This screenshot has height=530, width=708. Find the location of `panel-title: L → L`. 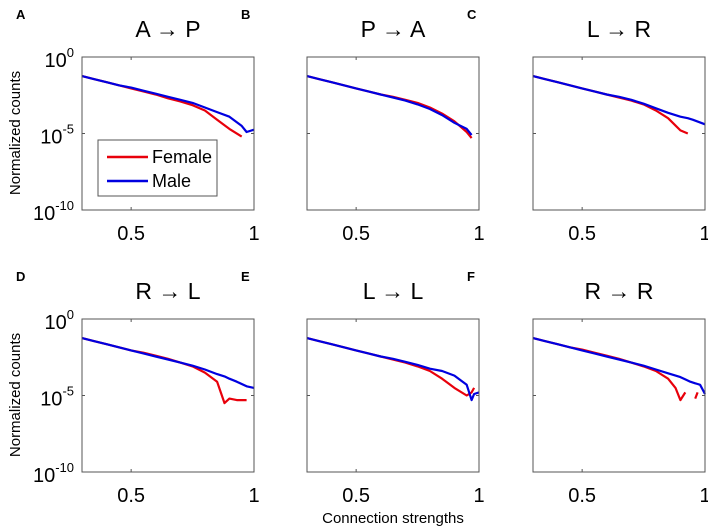

panel-title: L → L is located at coordinates (393, 291).